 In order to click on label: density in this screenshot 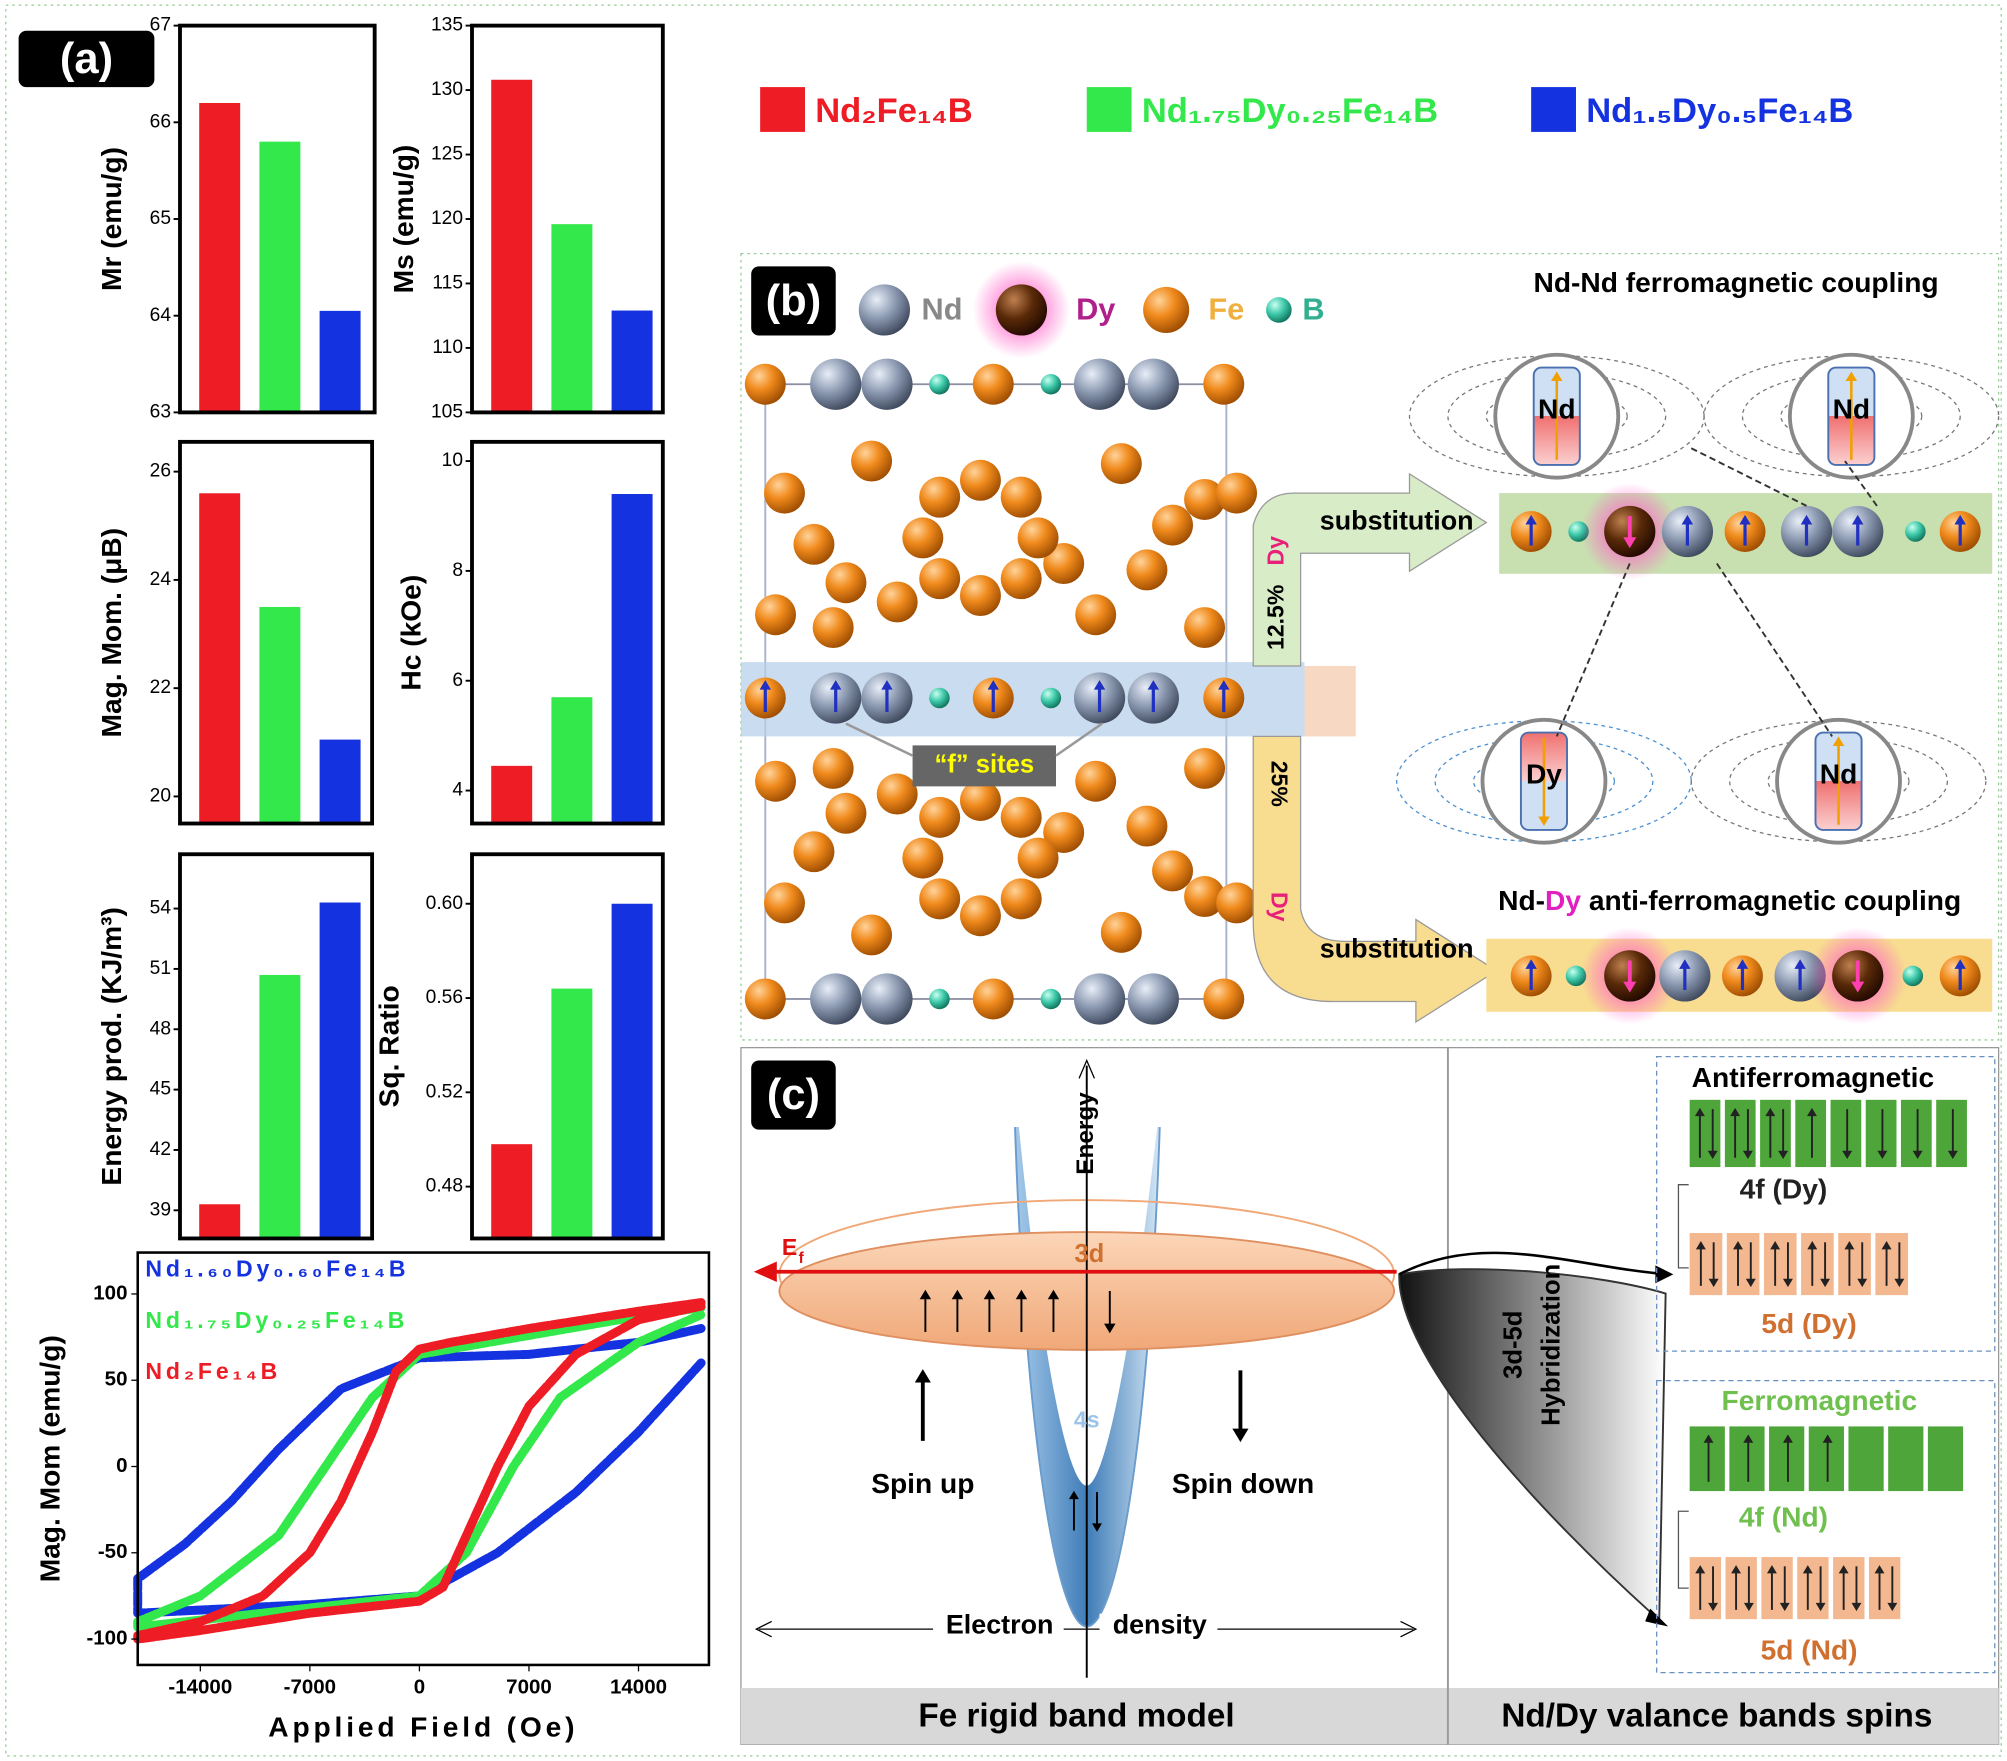, I will do `click(1160, 1625)`.